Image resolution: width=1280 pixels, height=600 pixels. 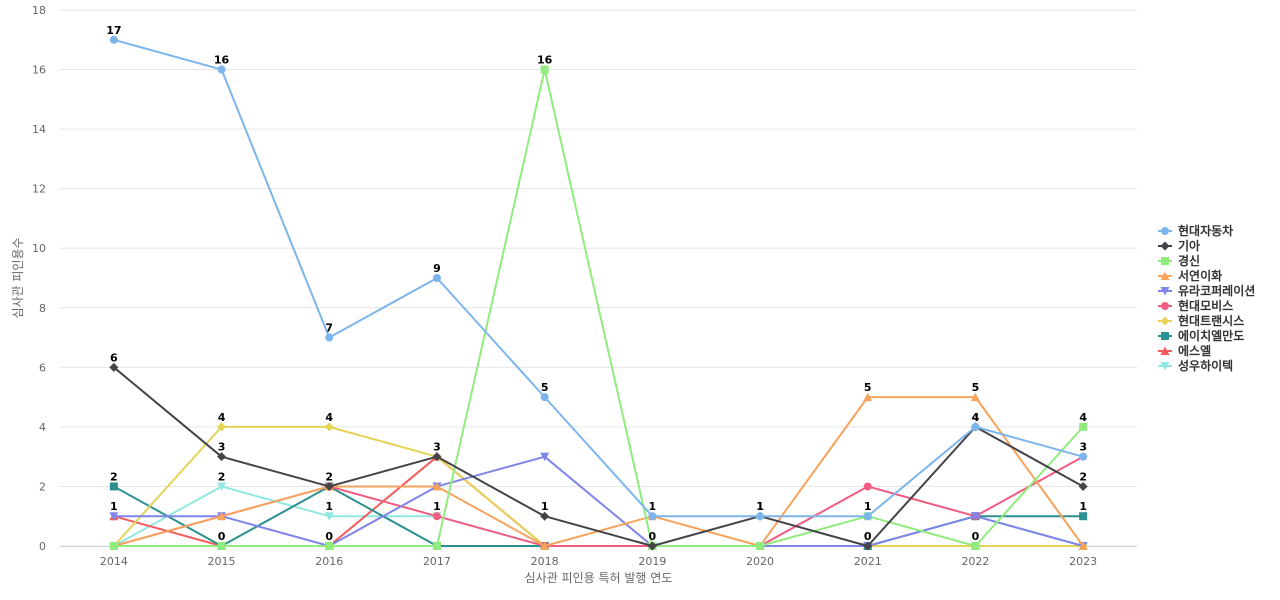 I want to click on legend-item: 현대자동차, so click(x=1195, y=230).